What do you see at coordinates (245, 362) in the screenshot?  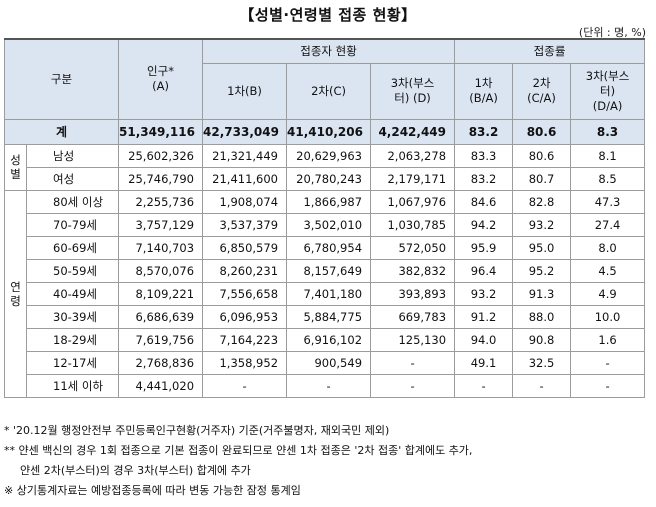 I see `cell-first: 1,358,952` at bounding box center [245, 362].